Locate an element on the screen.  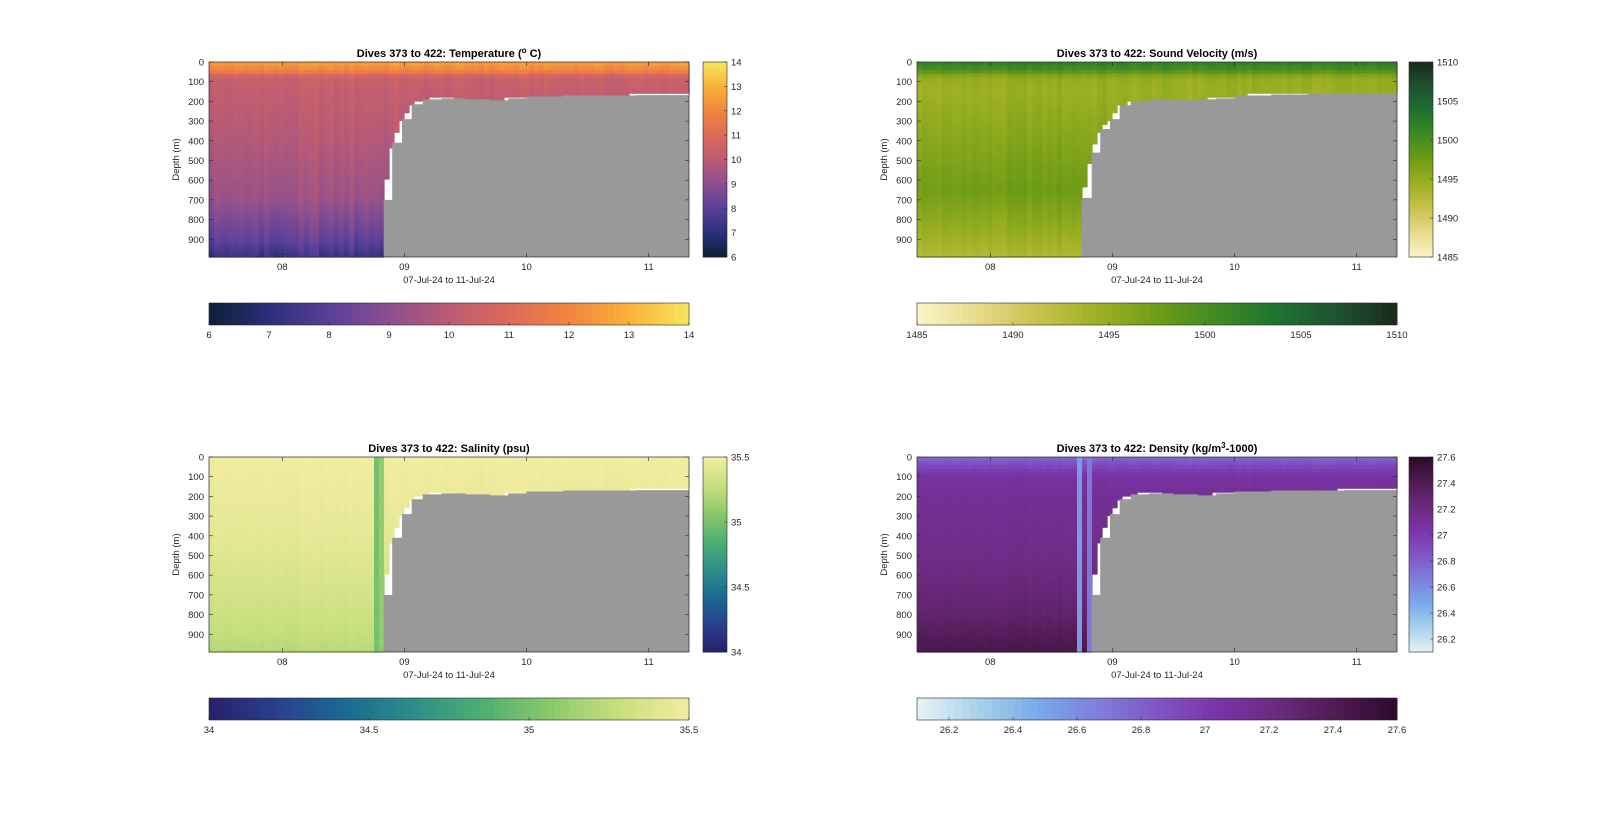
temperature-y-axis-label: Depth (m) is located at coordinates (176, 159).